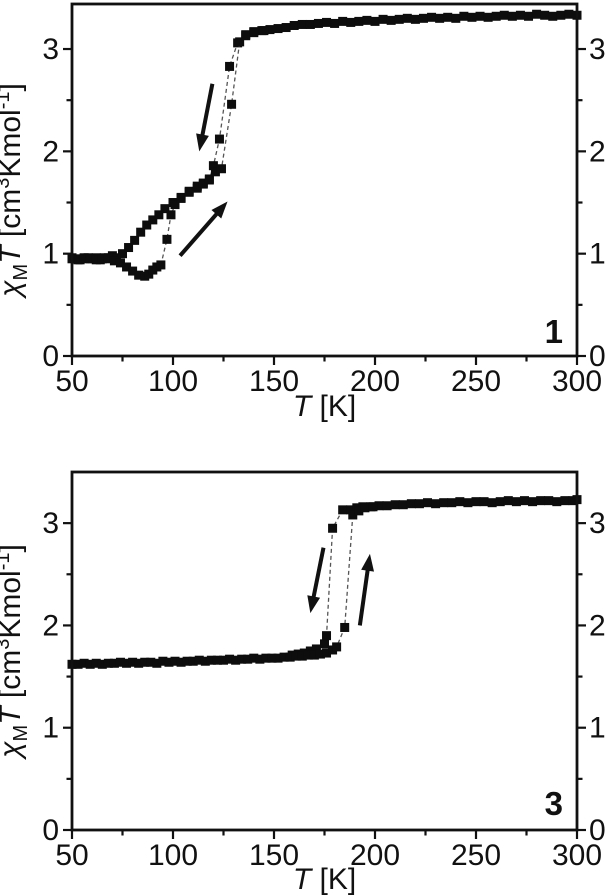  What do you see at coordinates (333, 879) in the screenshot?
I see `x-axis-label-part: [K]` at bounding box center [333, 879].